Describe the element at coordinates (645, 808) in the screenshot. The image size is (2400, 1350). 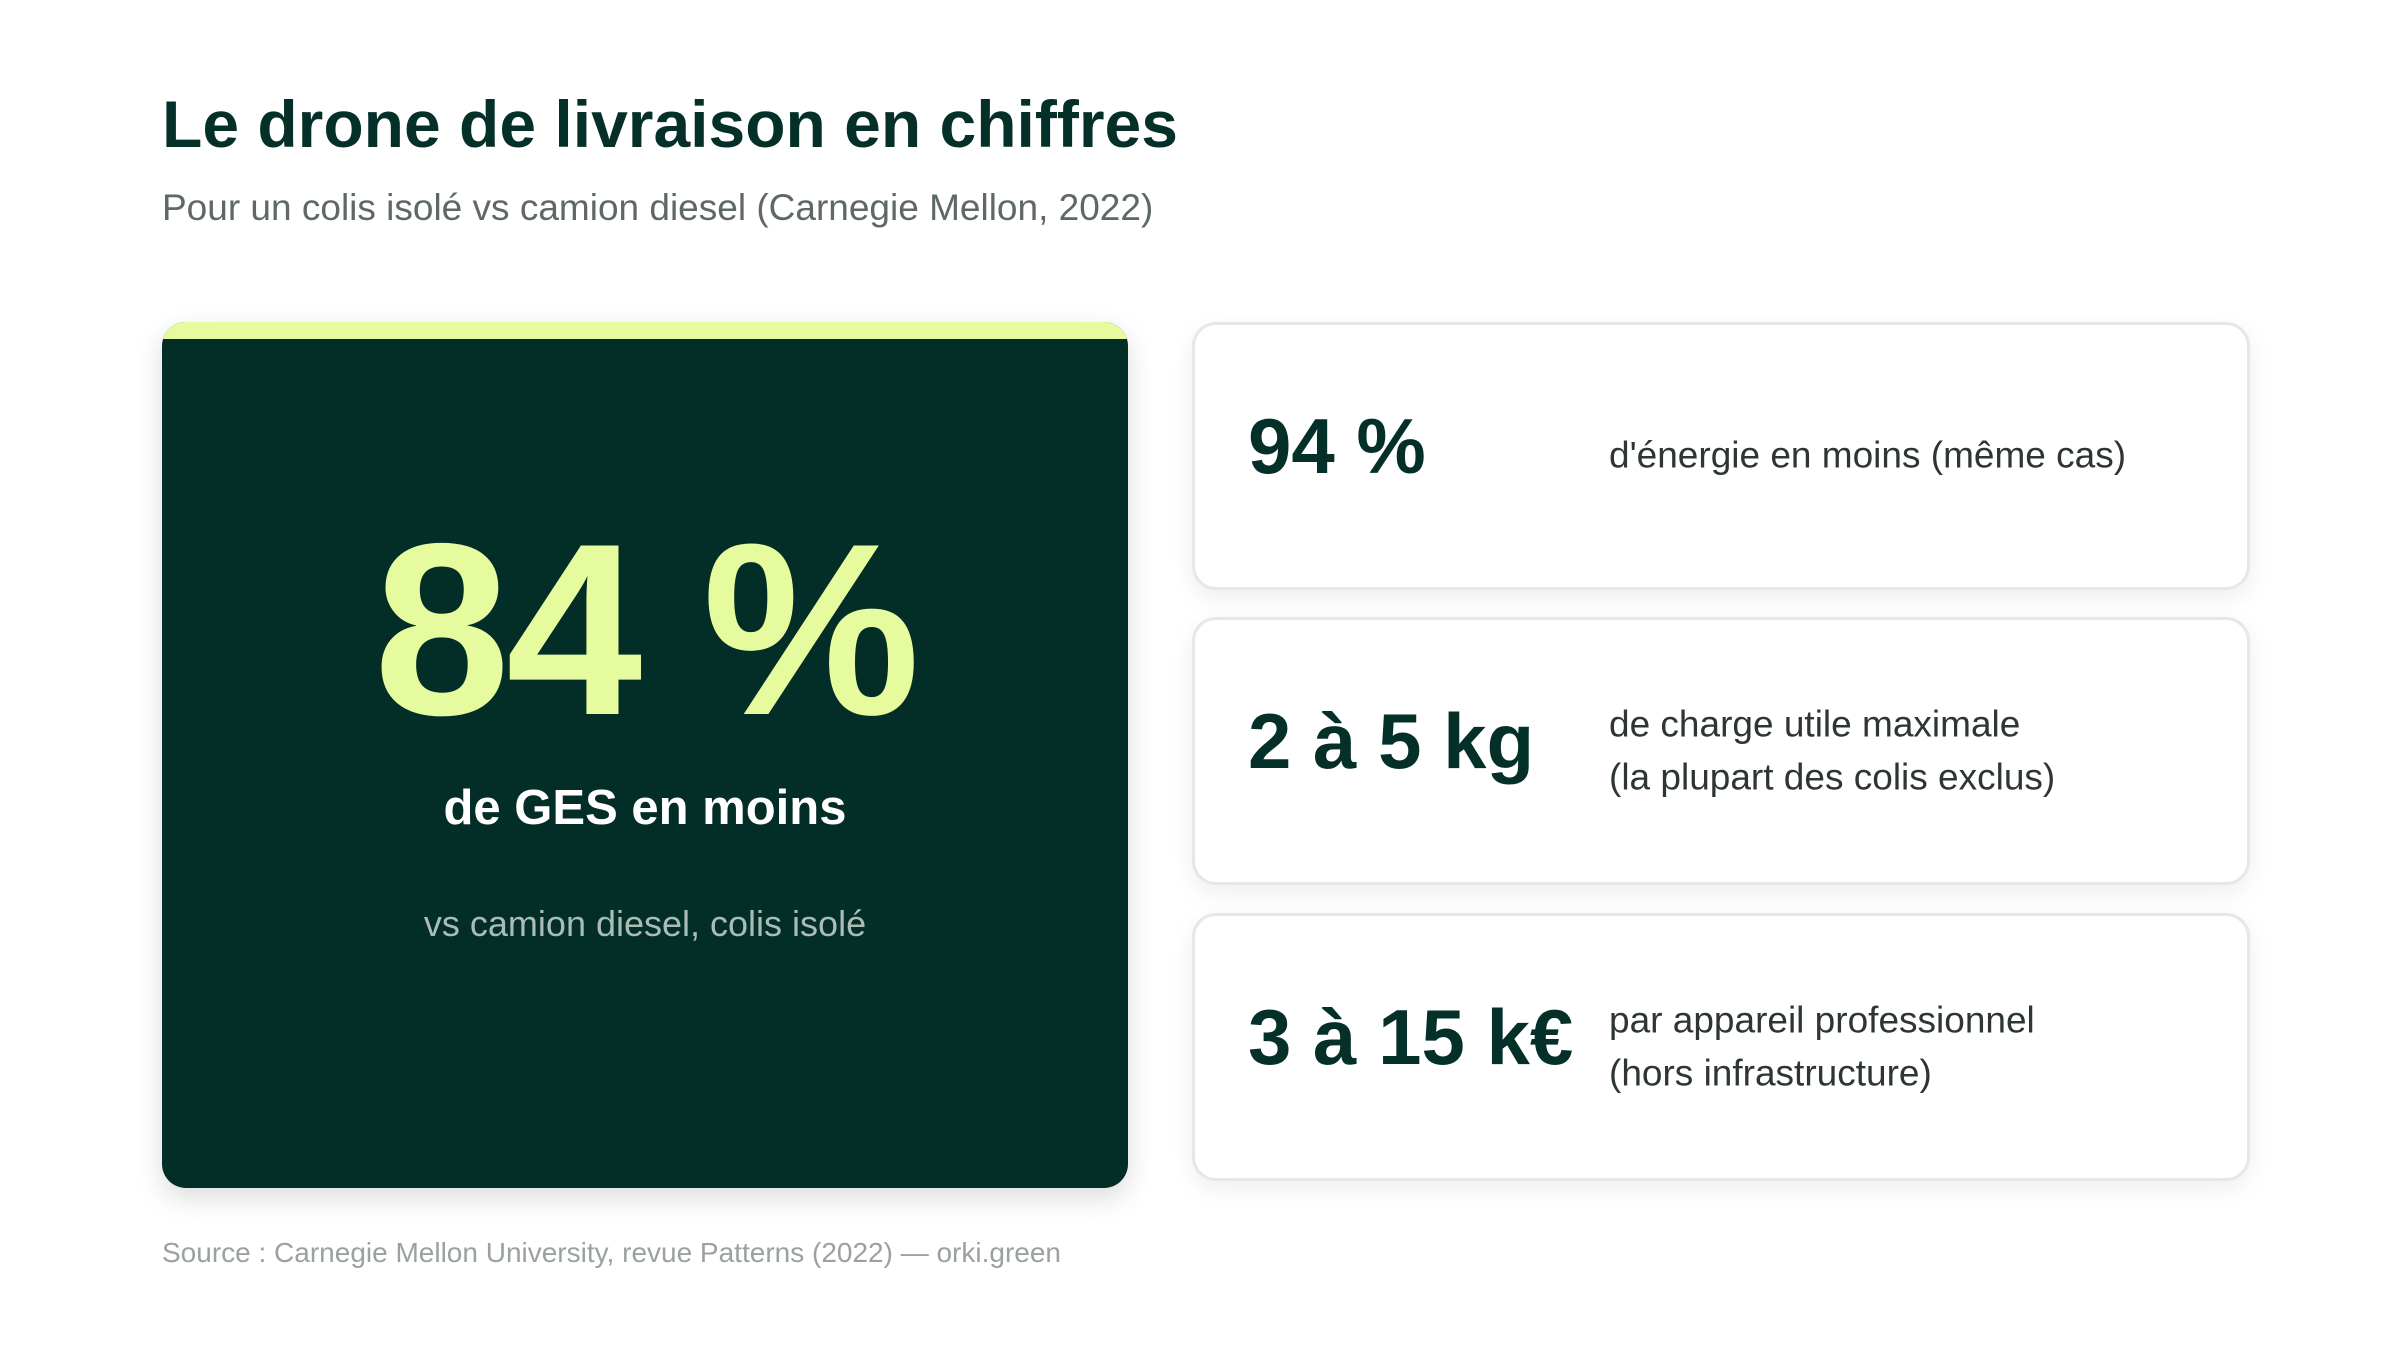
I see `hero-stat-label: de GES en moins` at that location.